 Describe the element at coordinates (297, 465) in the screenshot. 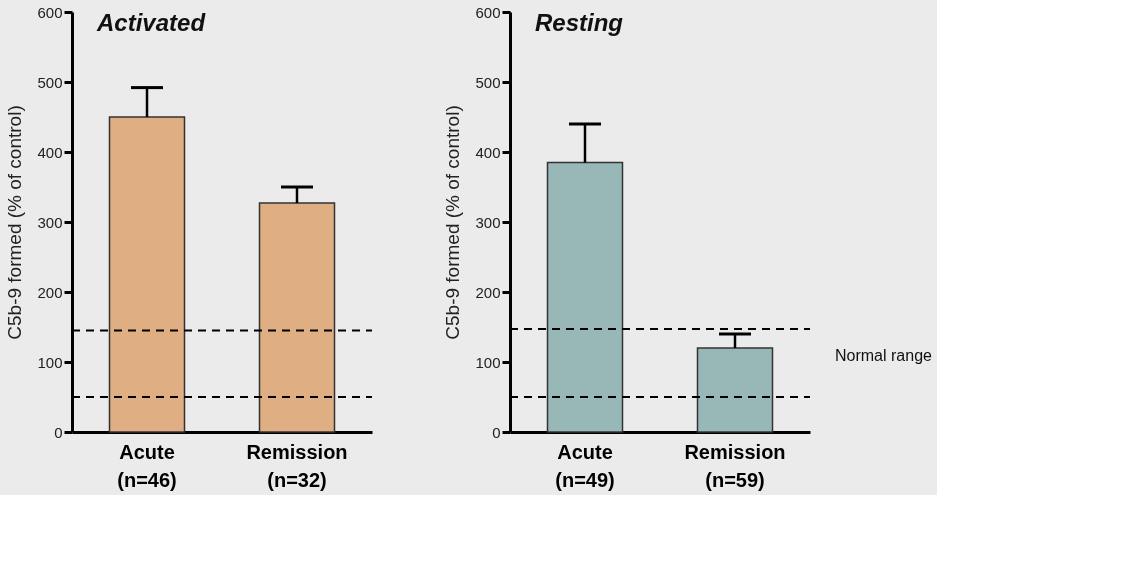

I see `x-tick-label: Remission (n=32)` at that location.